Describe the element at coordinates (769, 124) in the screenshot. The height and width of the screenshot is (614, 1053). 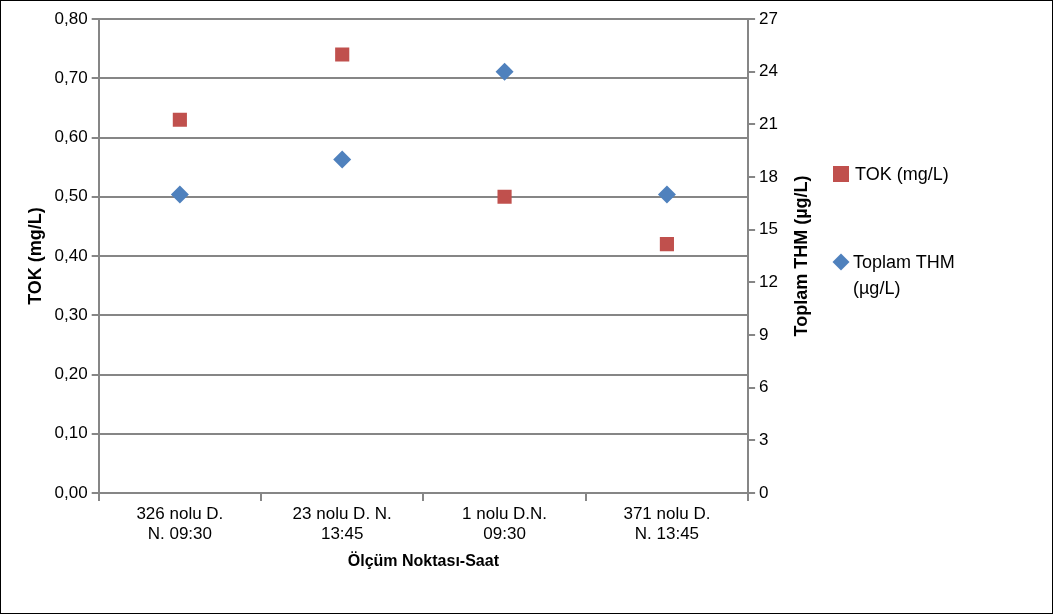
I see `y2-tick-label: 21` at that location.